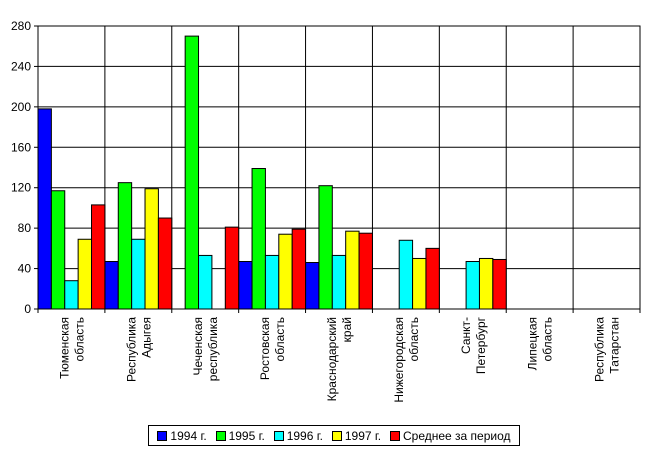 The image size is (647, 453). I want to click on x-tick-label-line: Ростовская, so click(265, 348).